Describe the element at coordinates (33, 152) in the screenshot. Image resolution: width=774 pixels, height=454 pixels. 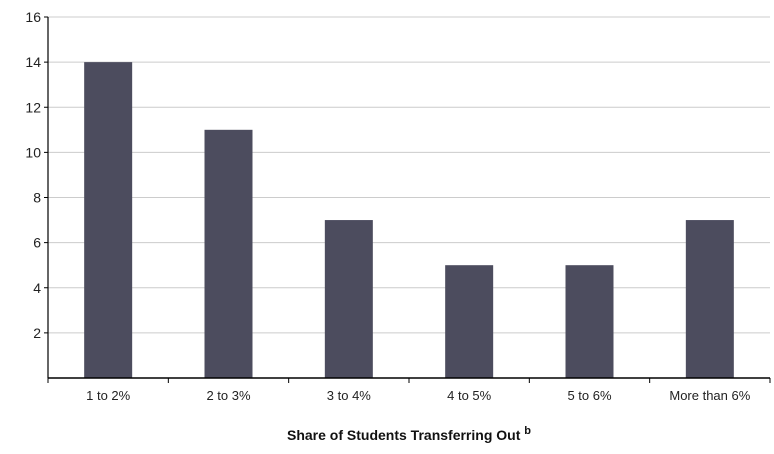
I see `y-tick-label: 10` at that location.